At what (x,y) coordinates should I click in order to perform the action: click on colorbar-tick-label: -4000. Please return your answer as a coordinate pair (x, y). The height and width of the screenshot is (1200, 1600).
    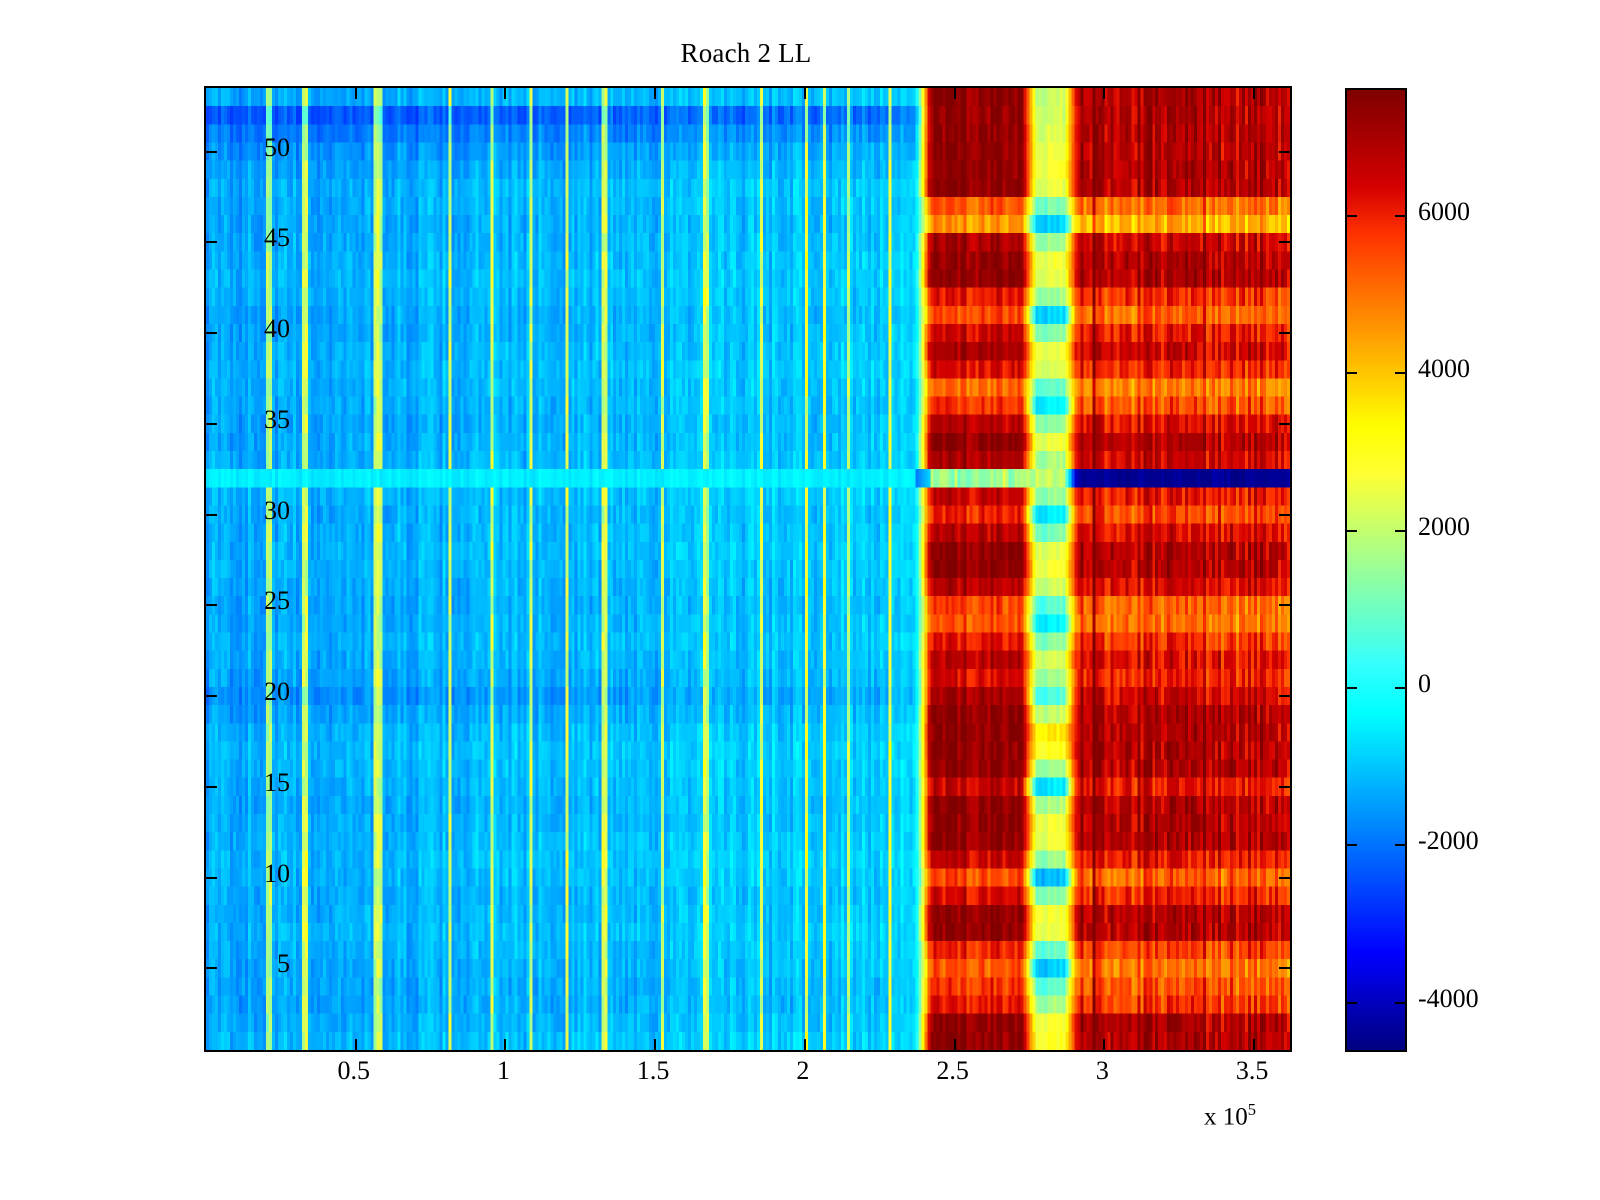
    Looking at the image, I should click on (1448, 998).